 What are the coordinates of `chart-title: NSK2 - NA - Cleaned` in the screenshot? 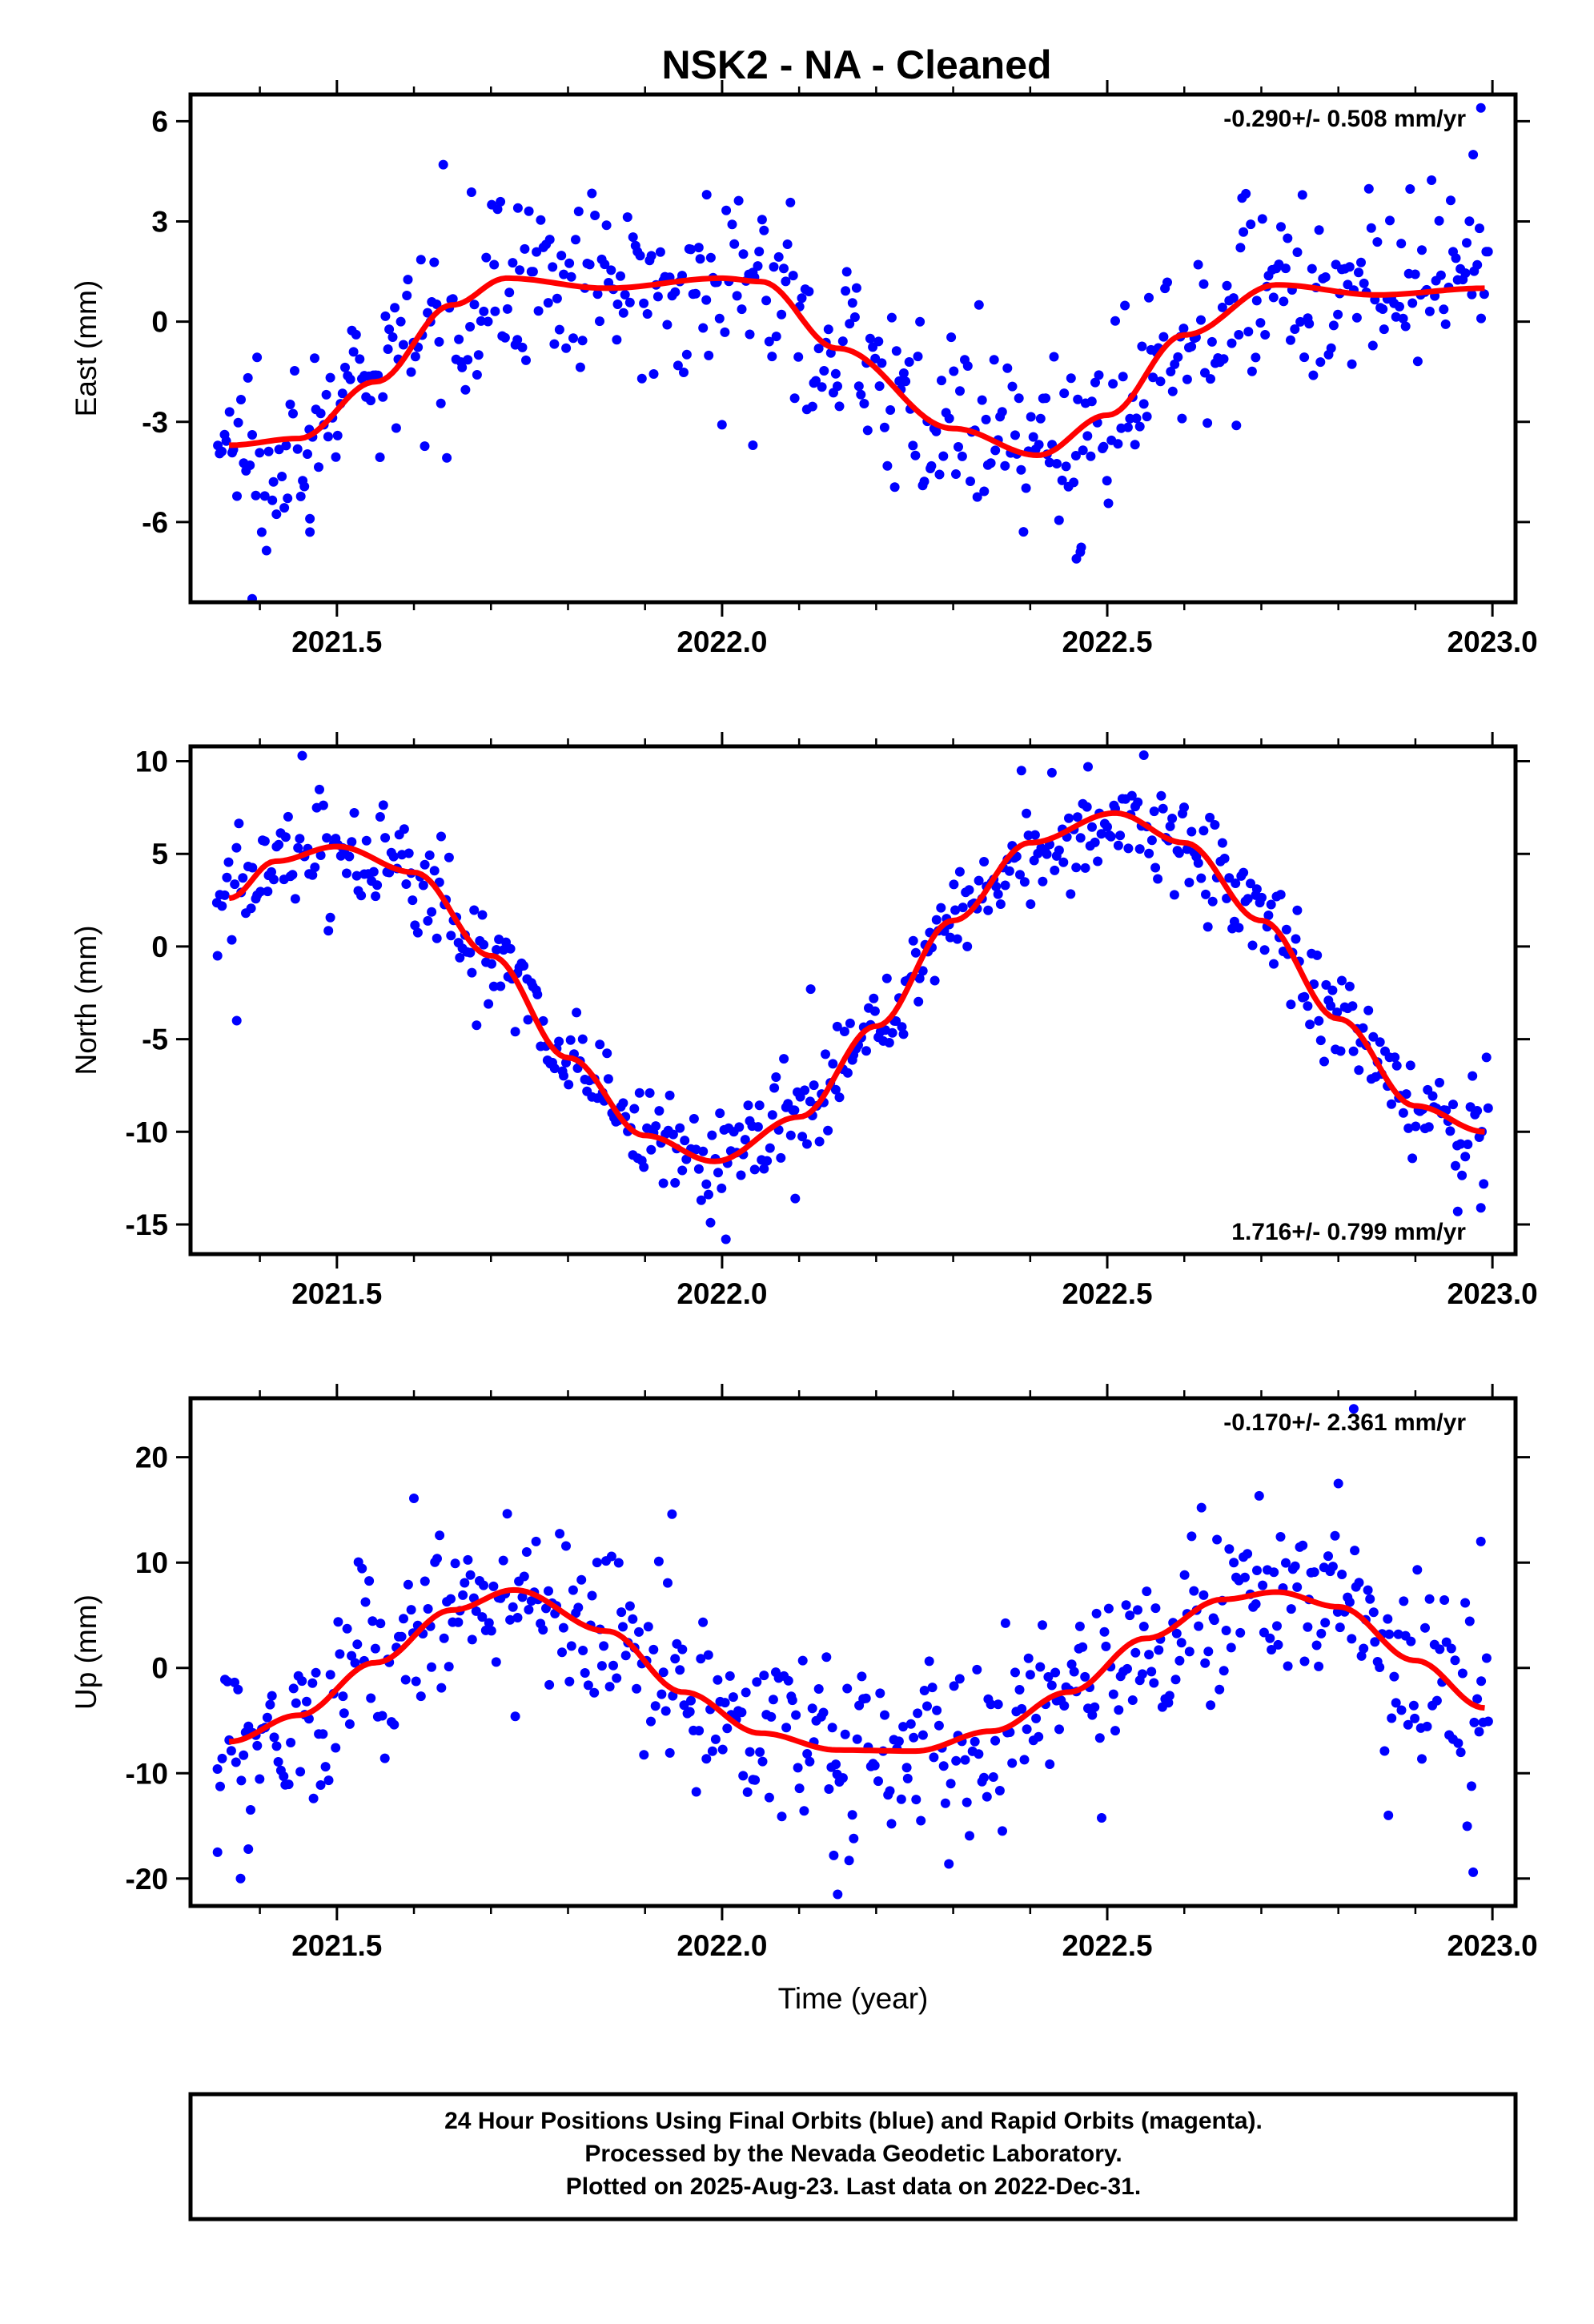 It's located at (856, 64).